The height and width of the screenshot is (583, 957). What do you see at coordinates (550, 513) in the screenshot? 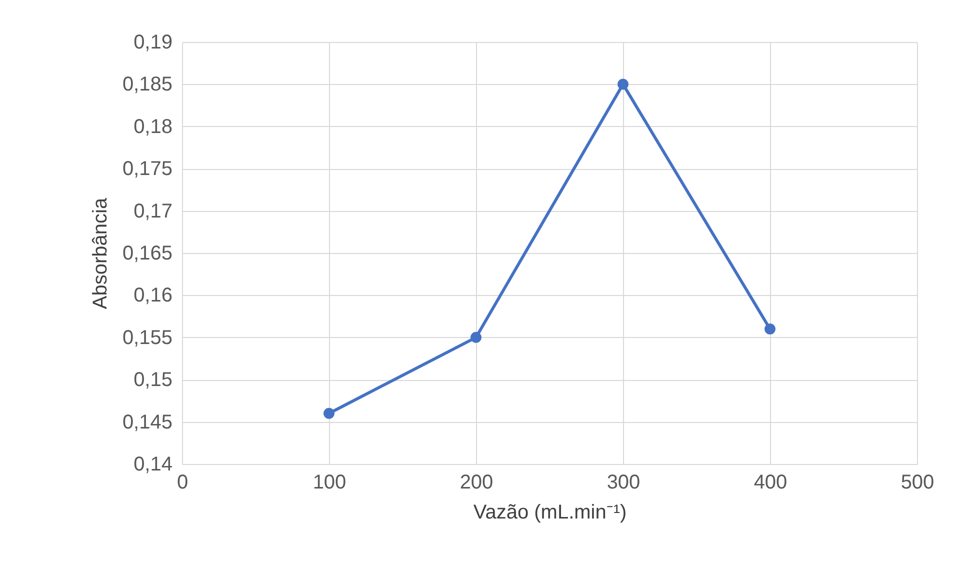
I see `x-axis-title: Vazão (mL.min⁻¹)` at bounding box center [550, 513].